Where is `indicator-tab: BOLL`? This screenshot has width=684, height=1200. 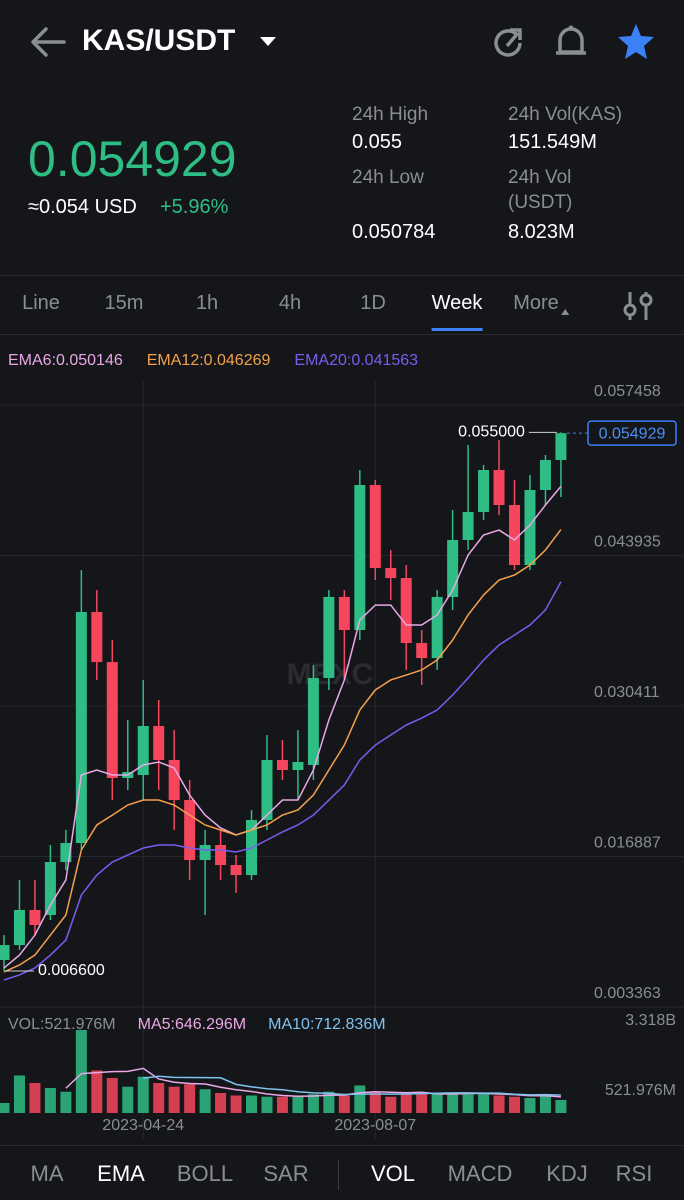 indicator-tab: BOLL is located at coordinates (205, 1173).